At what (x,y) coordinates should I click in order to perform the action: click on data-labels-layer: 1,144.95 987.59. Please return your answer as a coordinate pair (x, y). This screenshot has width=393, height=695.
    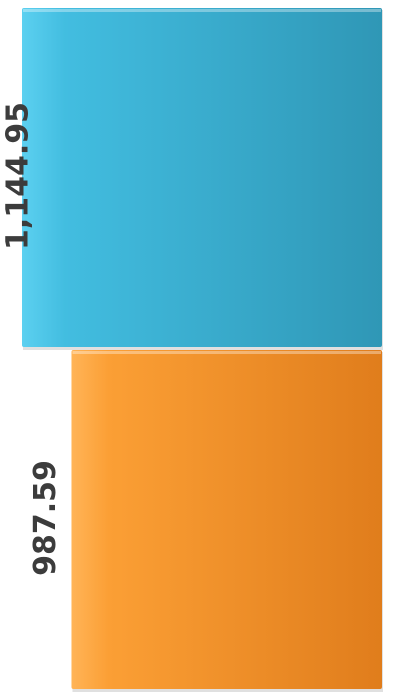
    Looking at the image, I should click on (32, 339).